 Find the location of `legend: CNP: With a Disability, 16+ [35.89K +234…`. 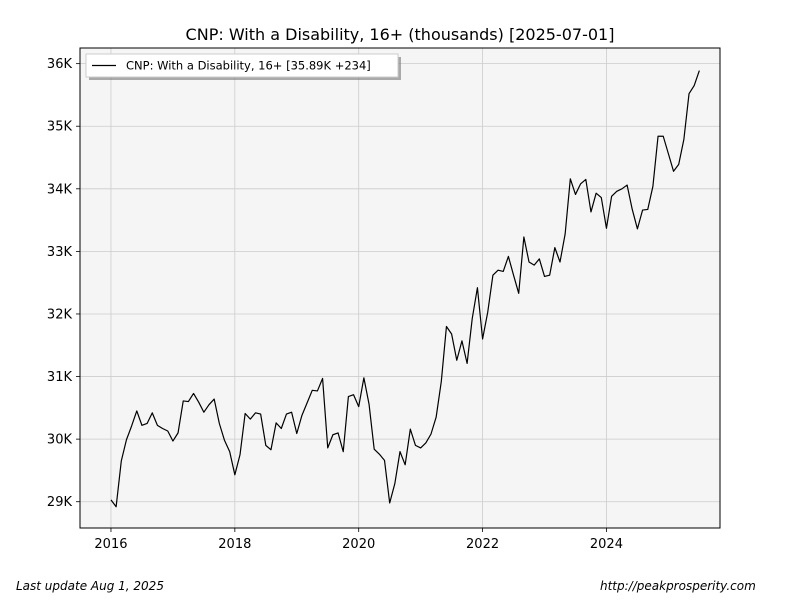

legend: CNP: With a Disability, 16+ [35.89K +234… is located at coordinates (243, 66).